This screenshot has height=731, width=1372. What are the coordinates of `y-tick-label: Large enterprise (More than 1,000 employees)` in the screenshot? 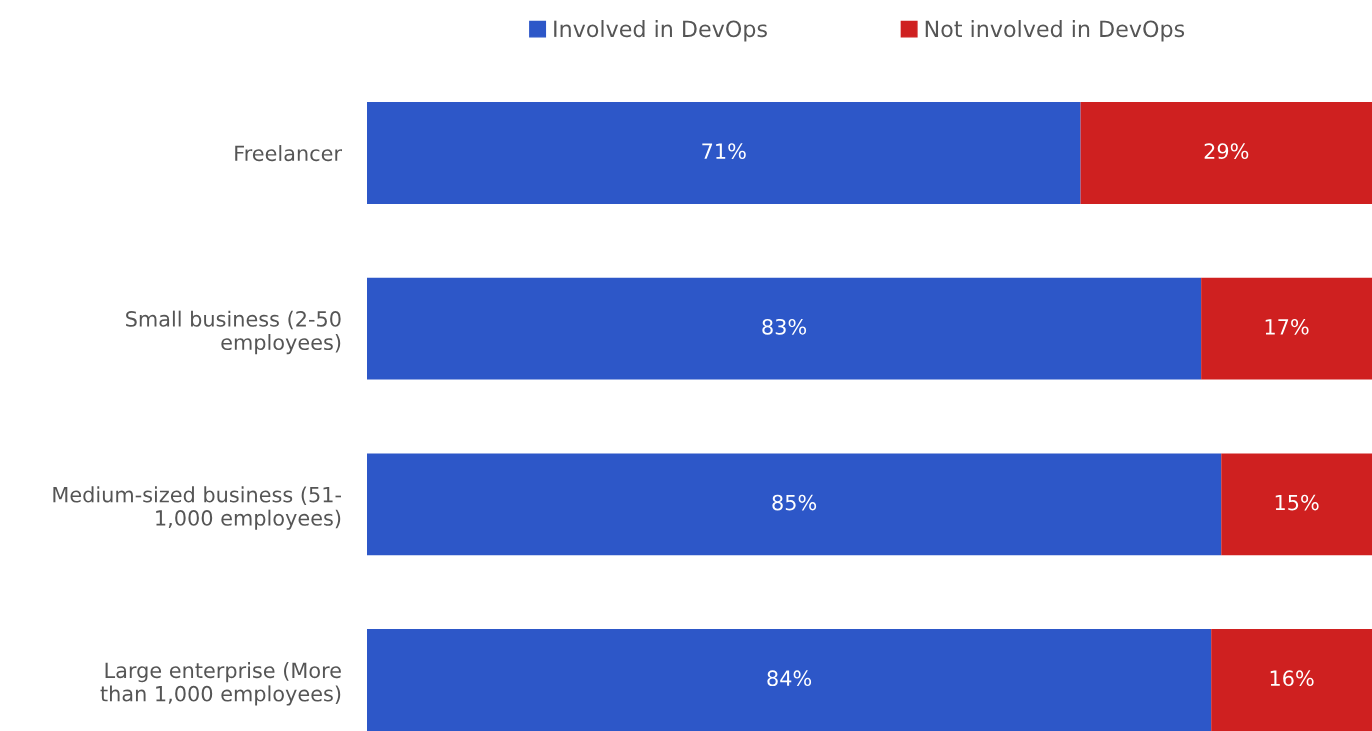 It's located at (220, 684).